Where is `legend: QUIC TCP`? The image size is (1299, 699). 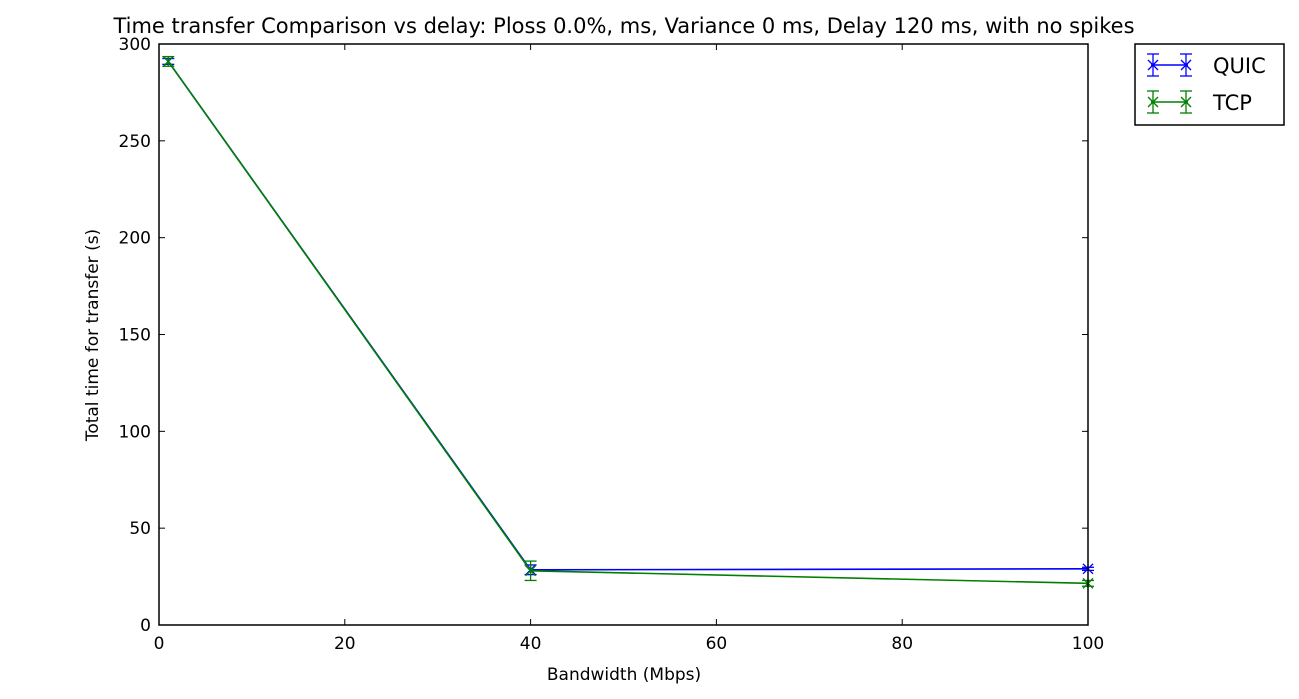 legend: QUIC TCP is located at coordinates (1209, 84).